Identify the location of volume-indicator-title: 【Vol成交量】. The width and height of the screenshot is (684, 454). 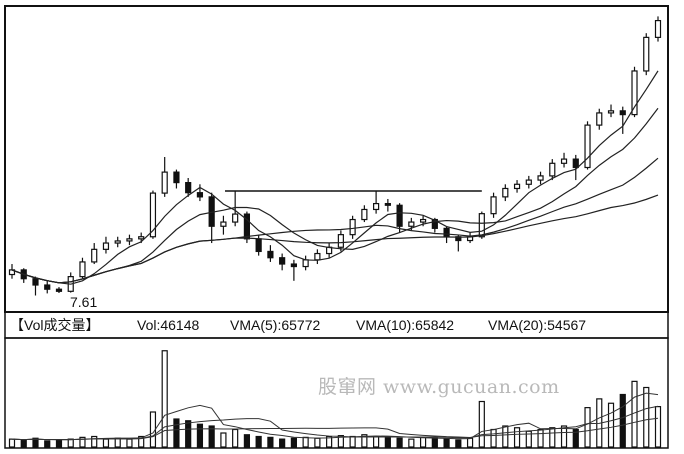
(55, 325).